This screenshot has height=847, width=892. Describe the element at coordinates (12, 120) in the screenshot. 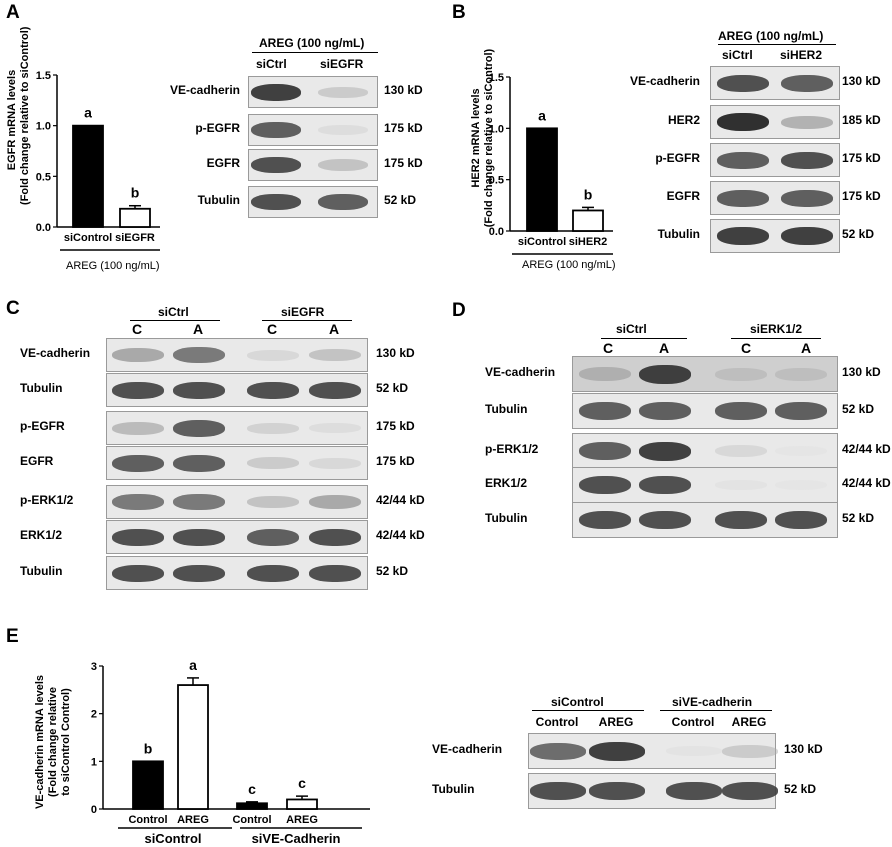

I see `chart-a-ylabel-line1: EGFR mRNA levels` at that location.